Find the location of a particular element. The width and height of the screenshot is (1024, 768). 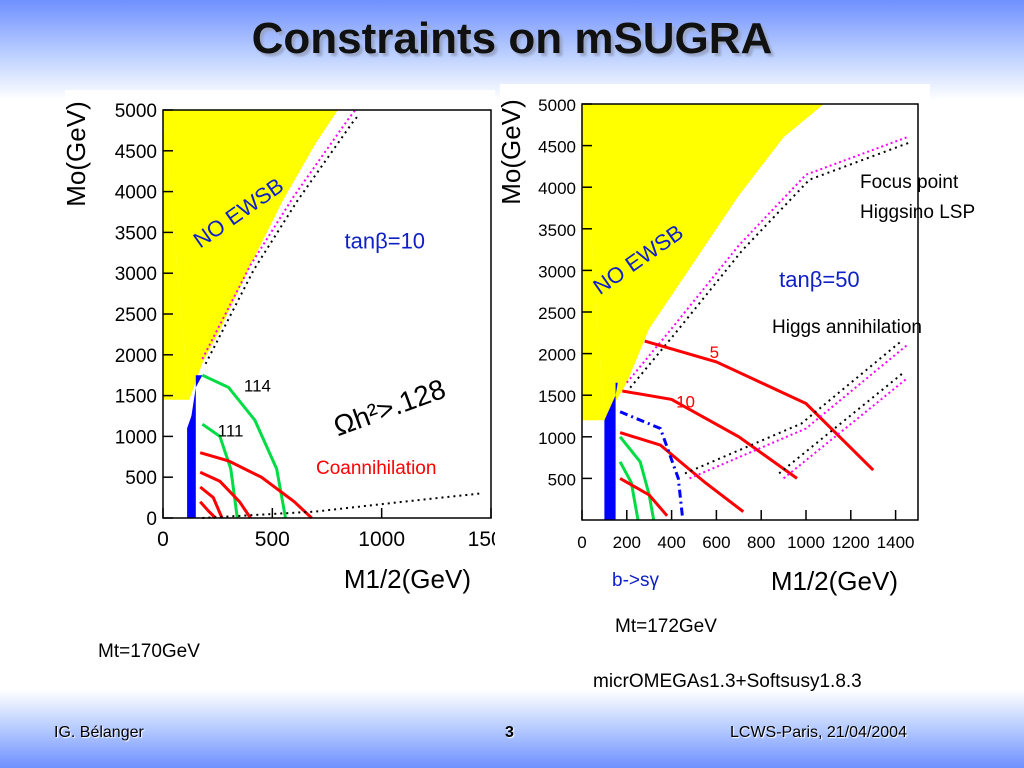

focus-point-label: Focus point is located at coordinates (909, 182).